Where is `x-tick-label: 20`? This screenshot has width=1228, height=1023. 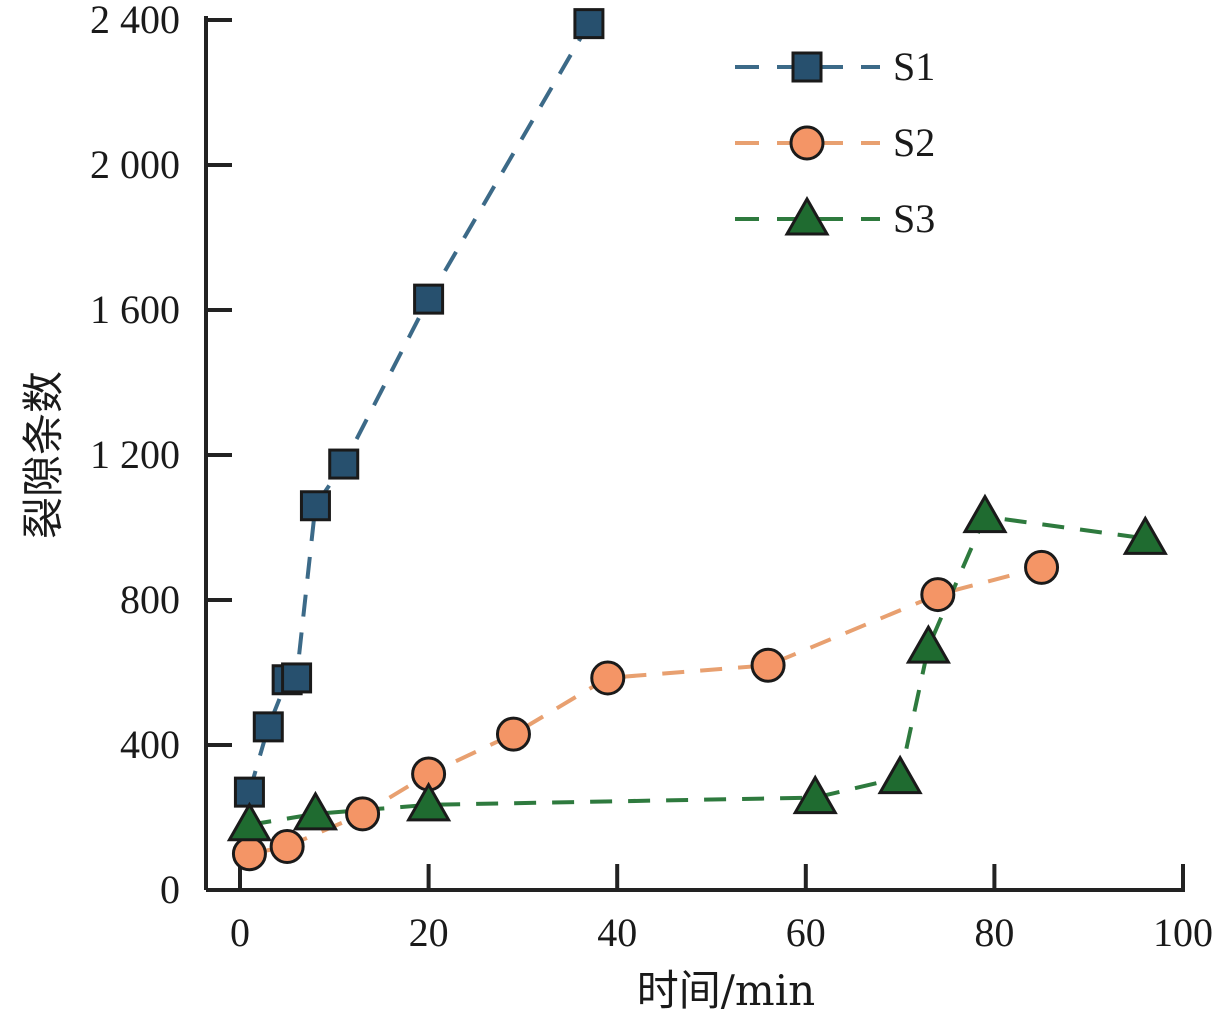
x-tick-label: 20 is located at coordinates (429, 932).